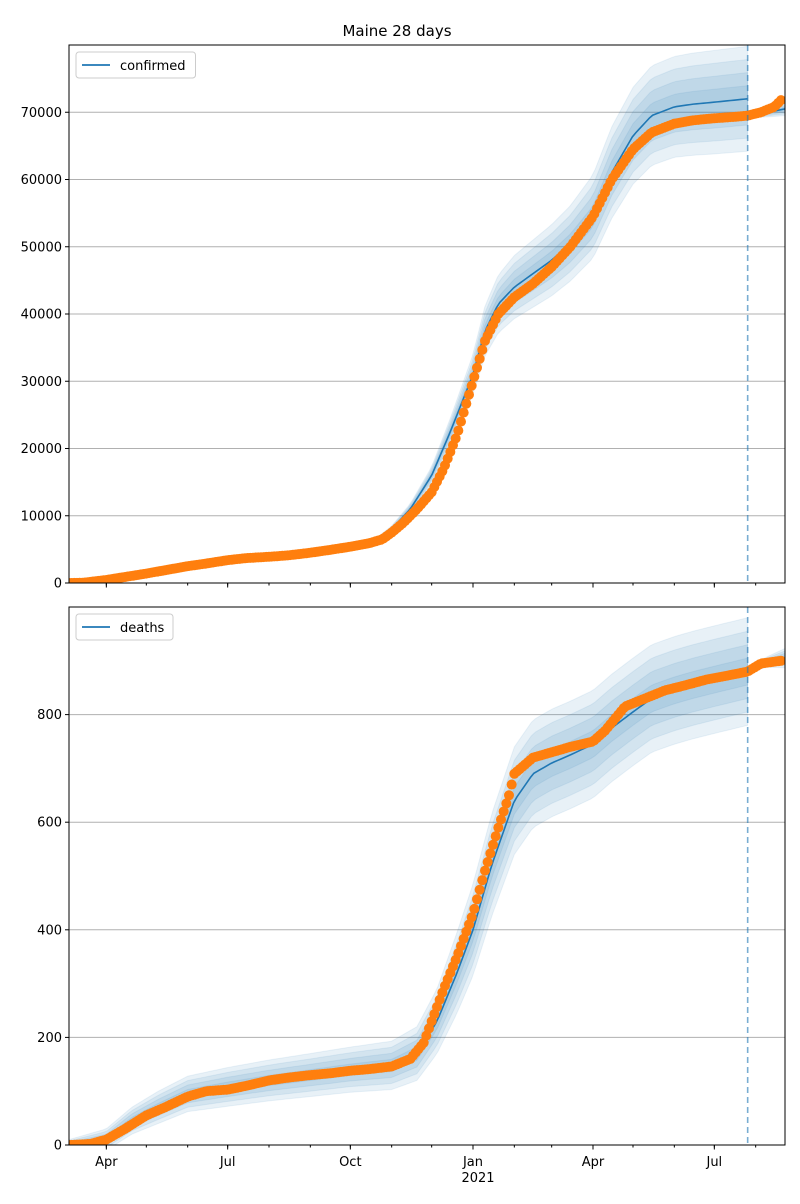 The height and width of the screenshot is (1204, 800). Describe the element at coordinates (153, 66) in the screenshot. I see `legend-label: confirmed` at that location.